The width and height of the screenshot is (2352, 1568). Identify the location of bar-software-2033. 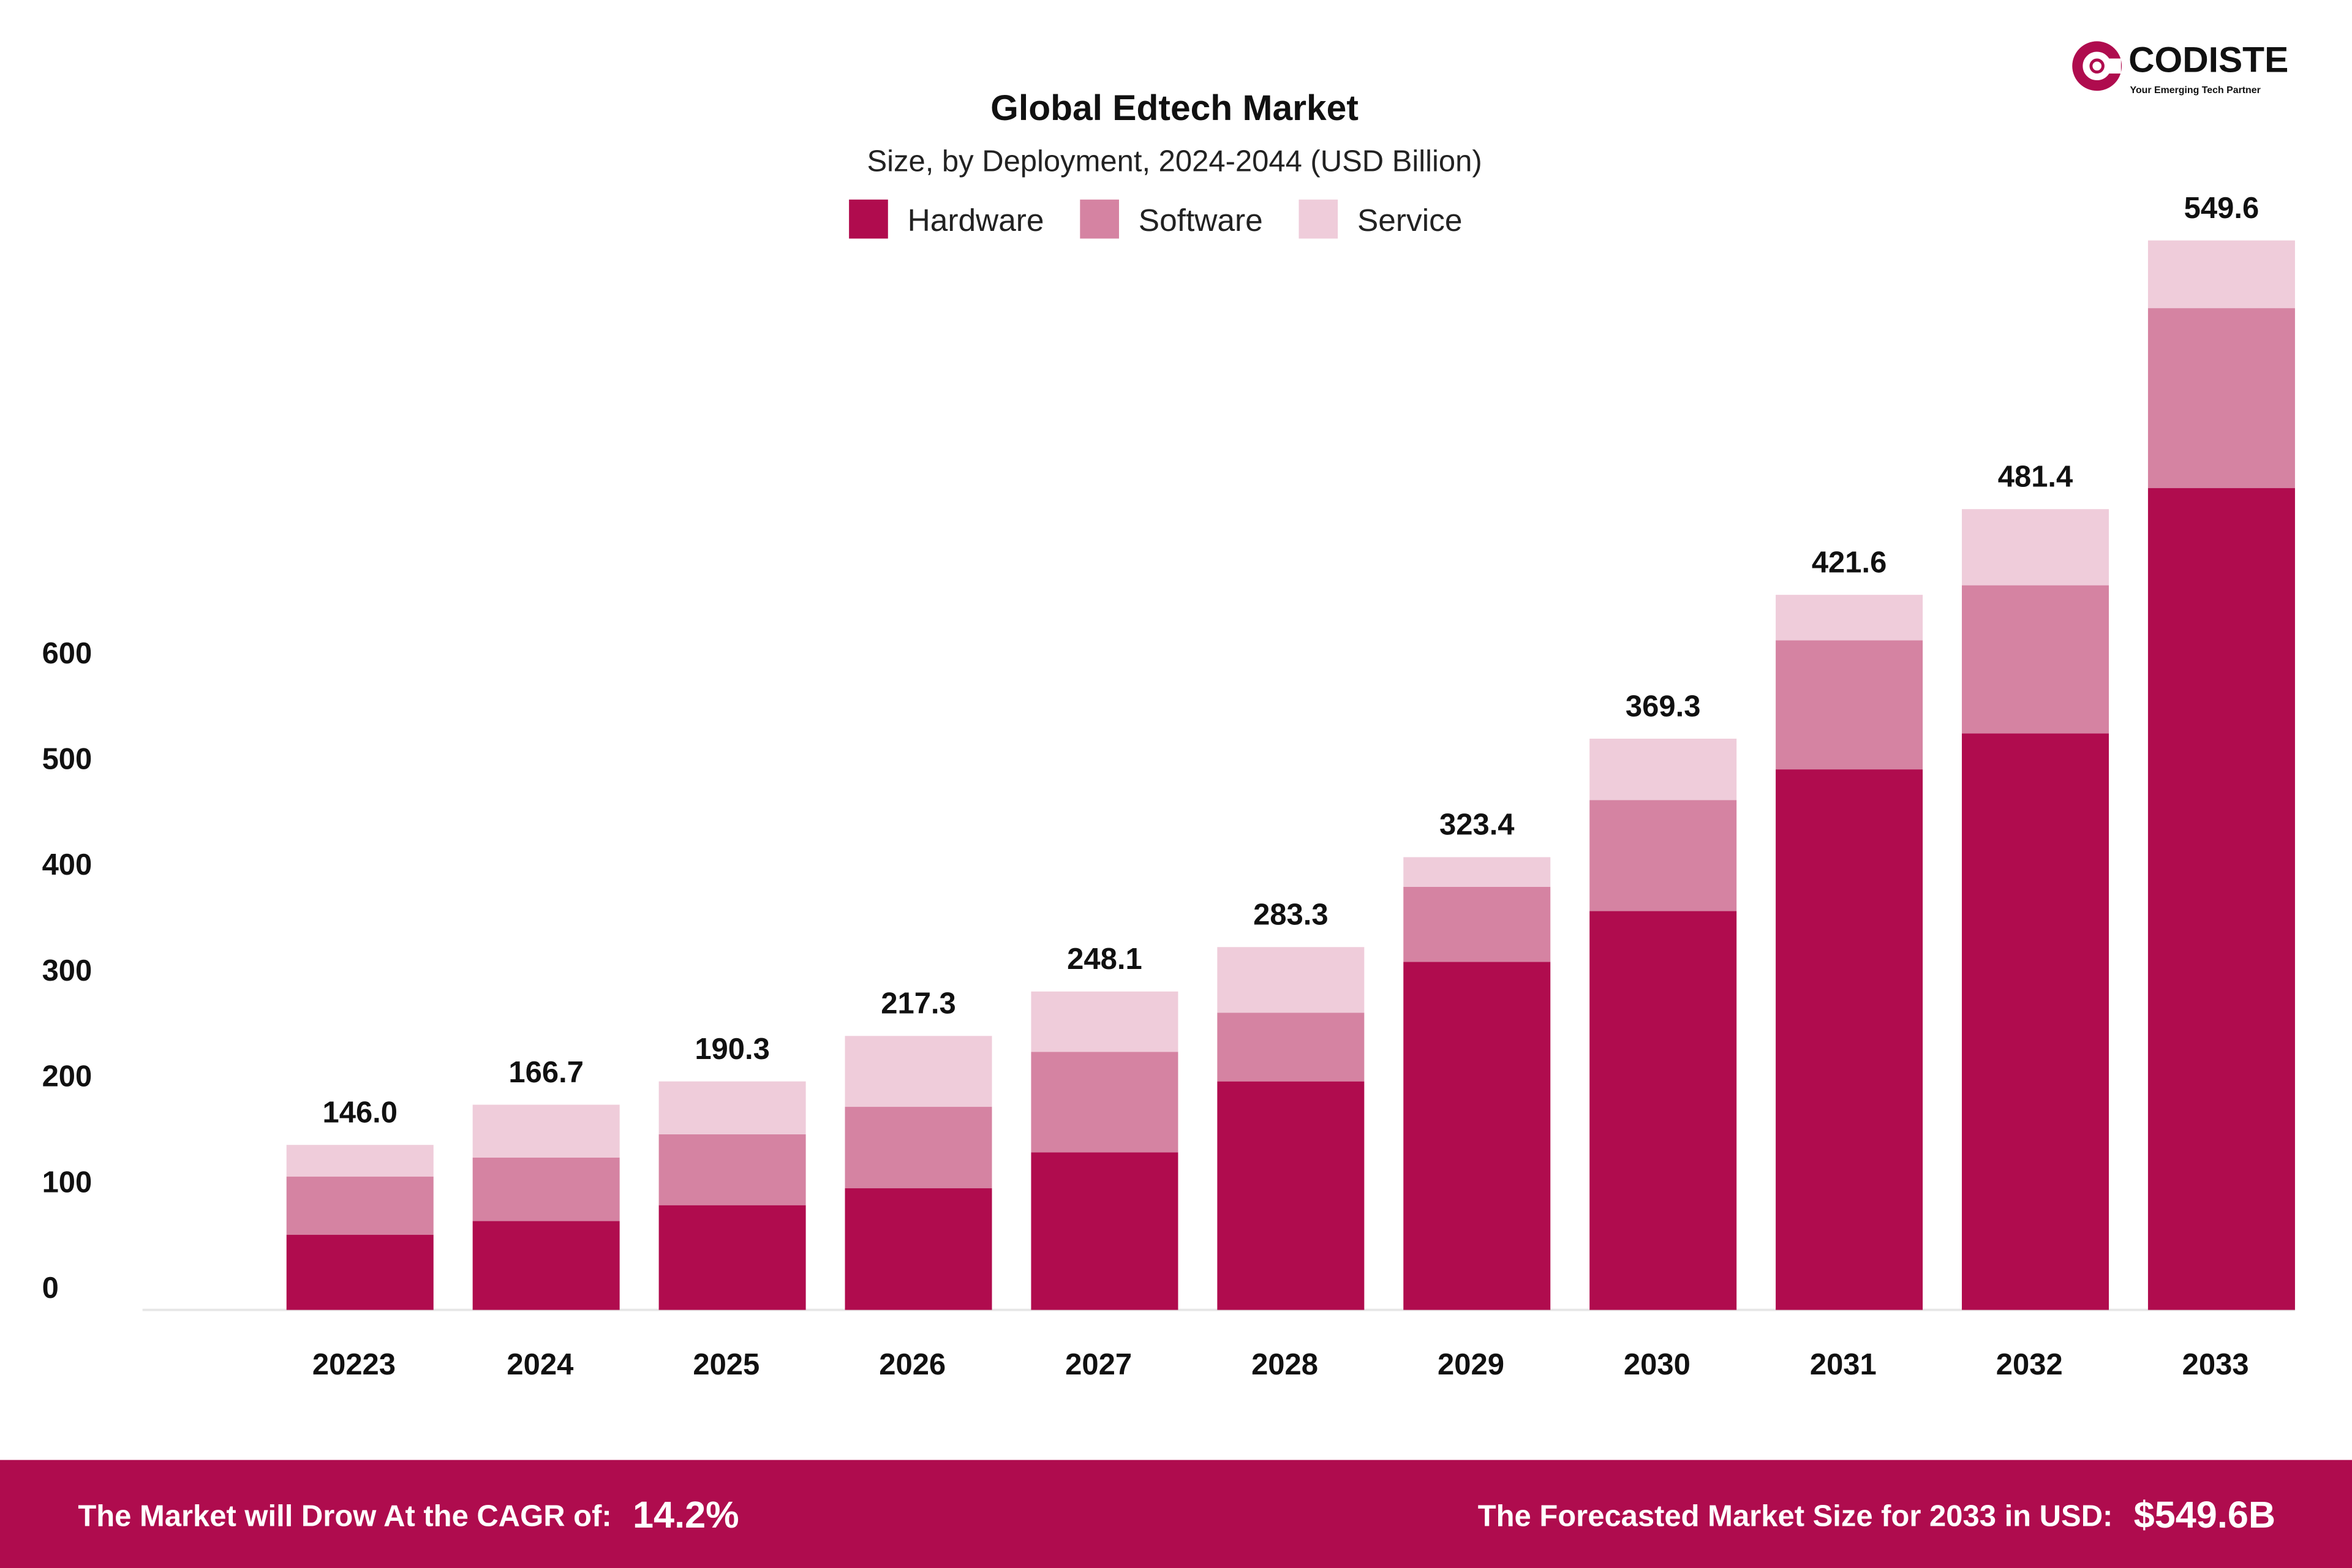
(2221, 398).